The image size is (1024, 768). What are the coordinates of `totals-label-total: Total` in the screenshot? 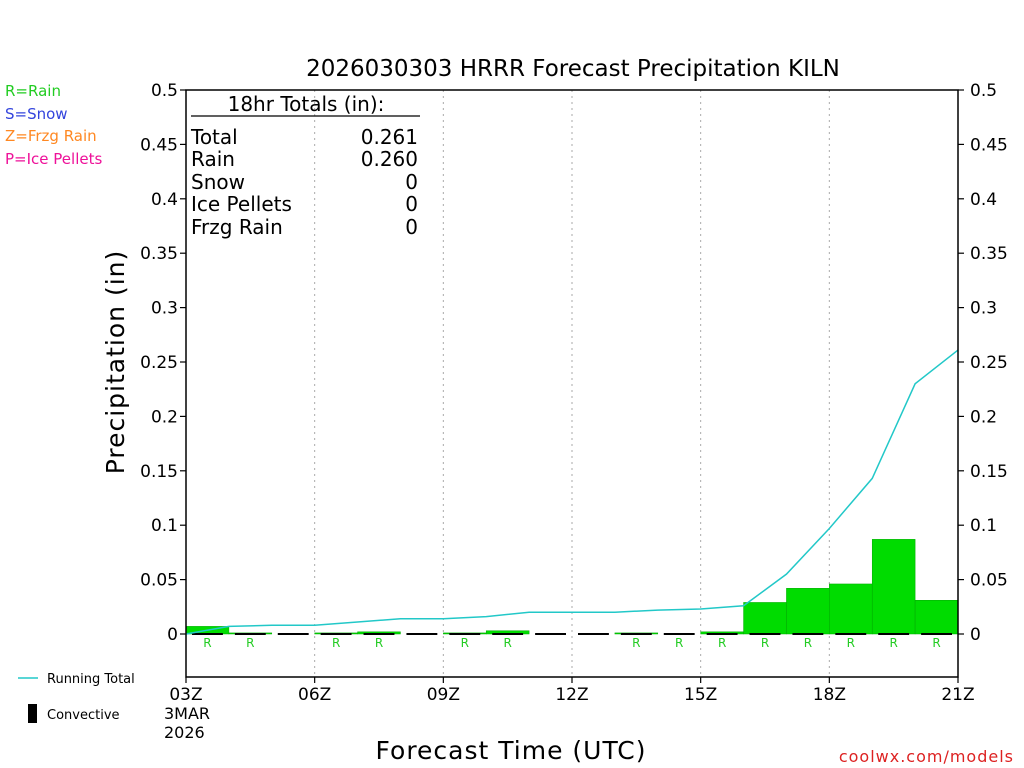 It's located at (214, 137).